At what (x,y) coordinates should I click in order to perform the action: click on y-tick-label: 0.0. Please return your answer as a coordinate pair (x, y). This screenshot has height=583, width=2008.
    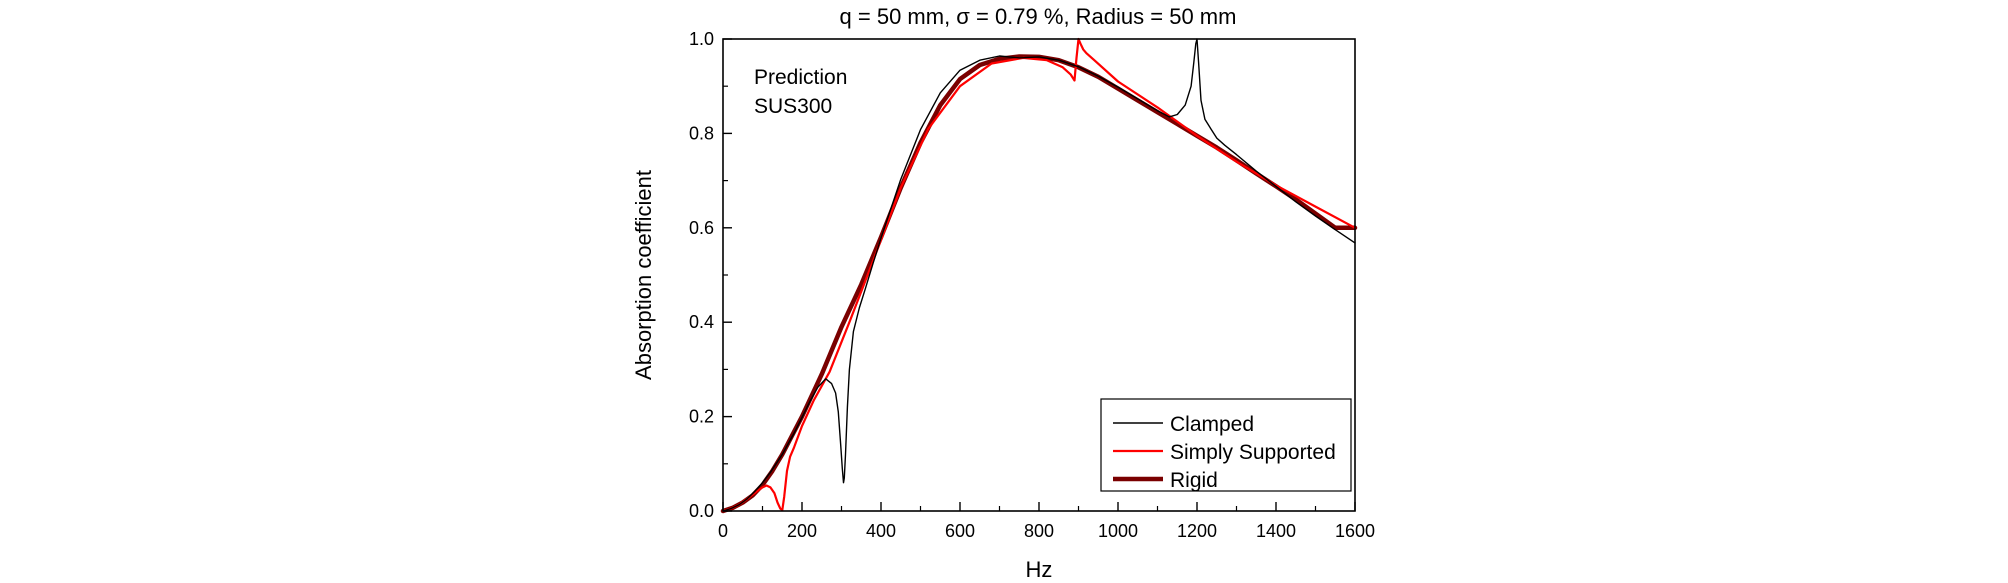
    Looking at the image, I should click on (701, 511).